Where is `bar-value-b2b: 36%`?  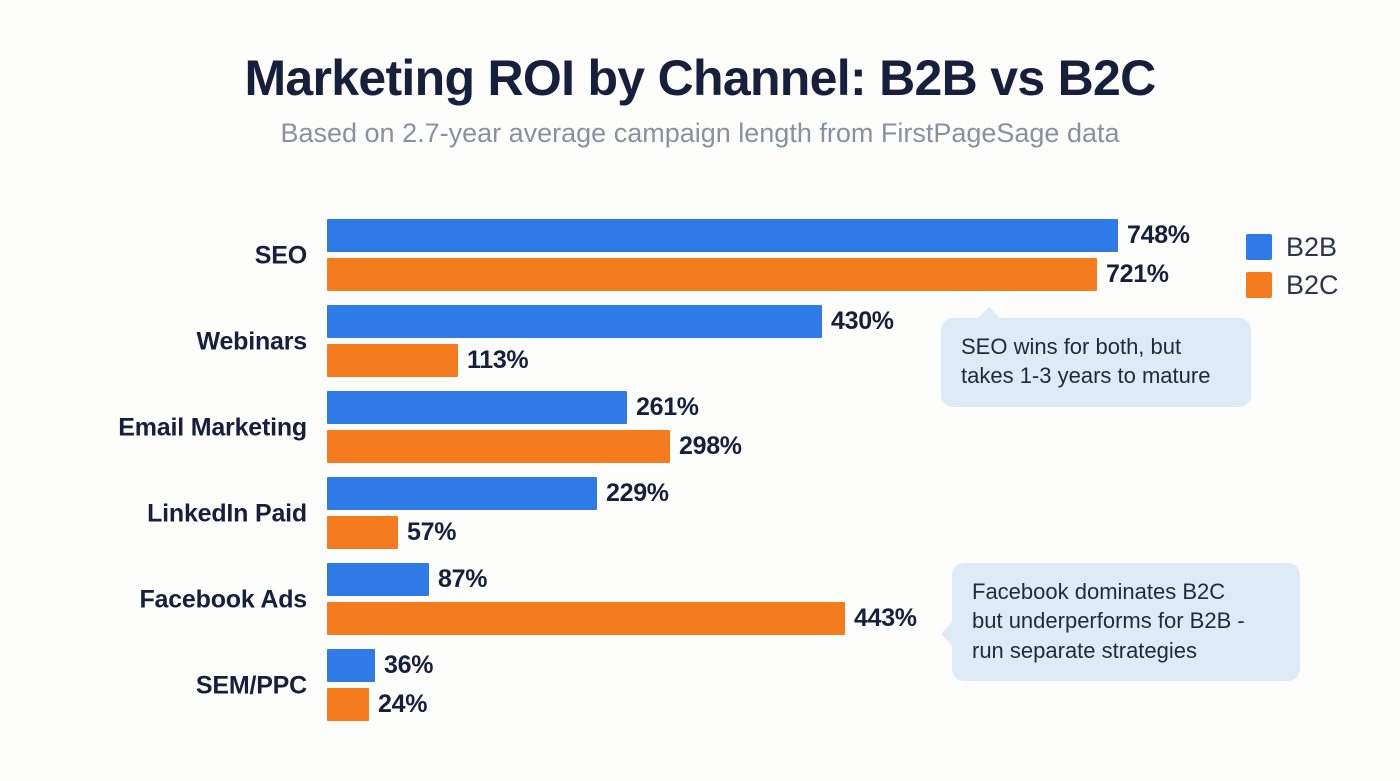 bar-value-b2b: 36% is located at coordinates (409, 665).